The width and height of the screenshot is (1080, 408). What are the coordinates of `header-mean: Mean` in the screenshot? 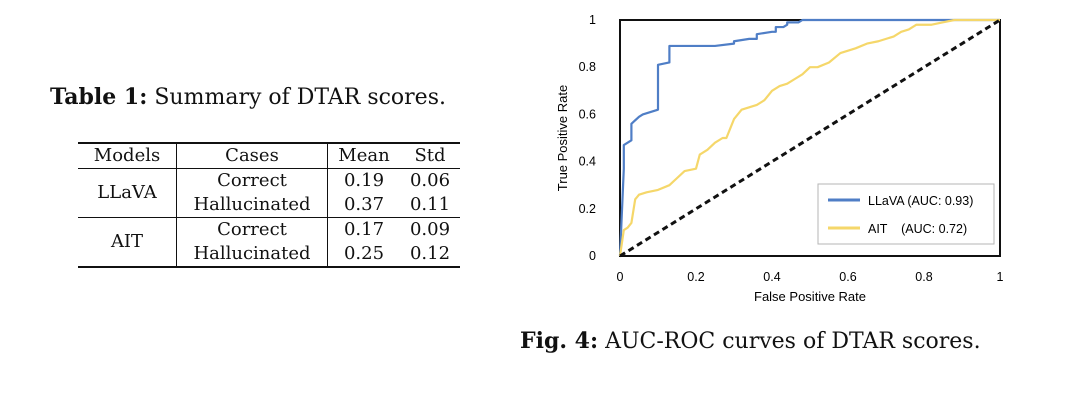 It's located at (364, 155).